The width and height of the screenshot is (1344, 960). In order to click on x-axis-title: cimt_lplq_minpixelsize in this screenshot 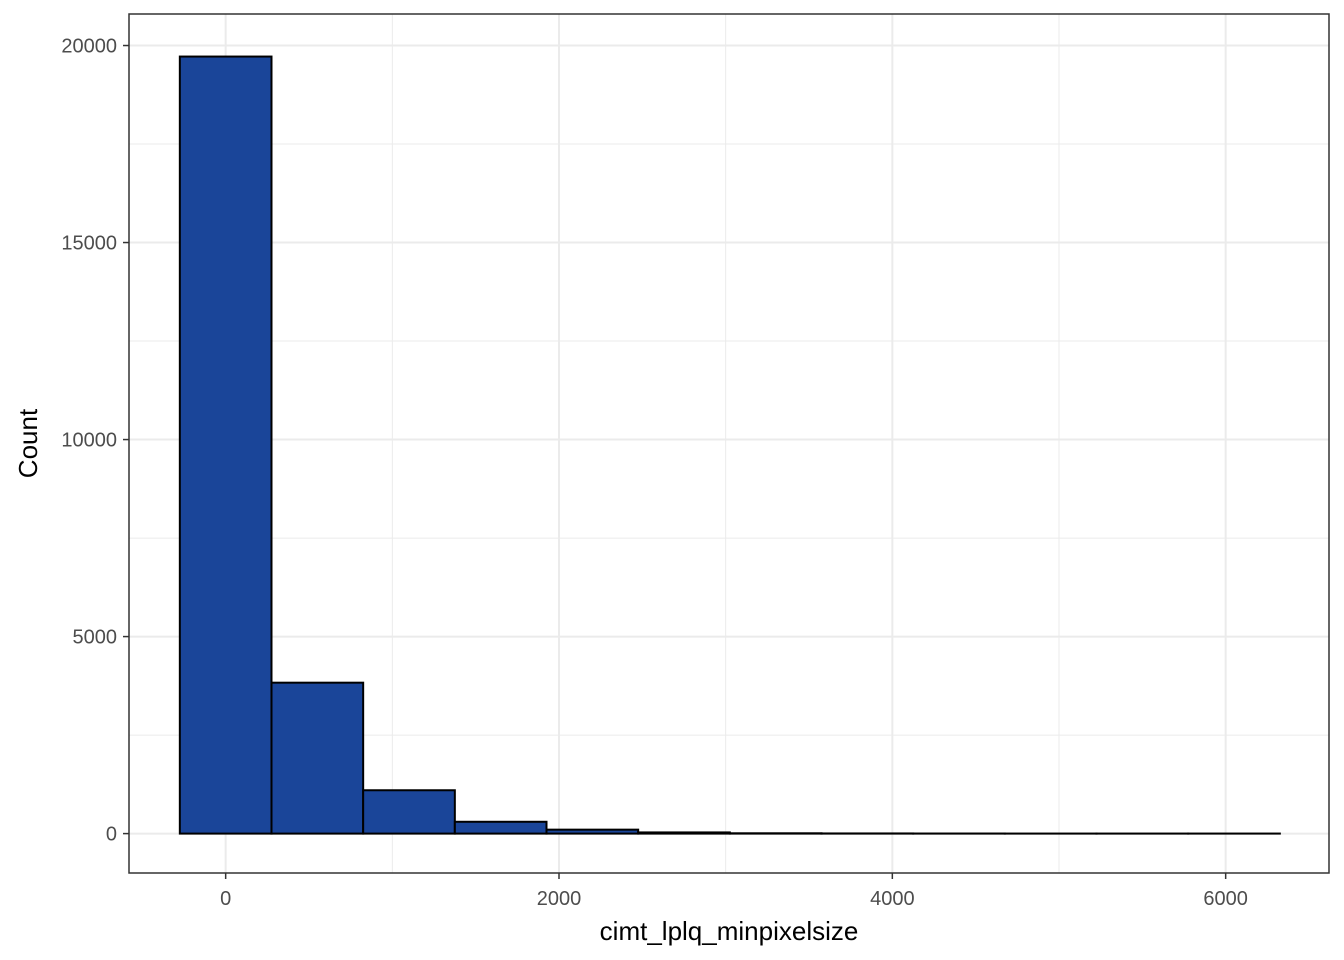, I will do `click(729, 931)`.